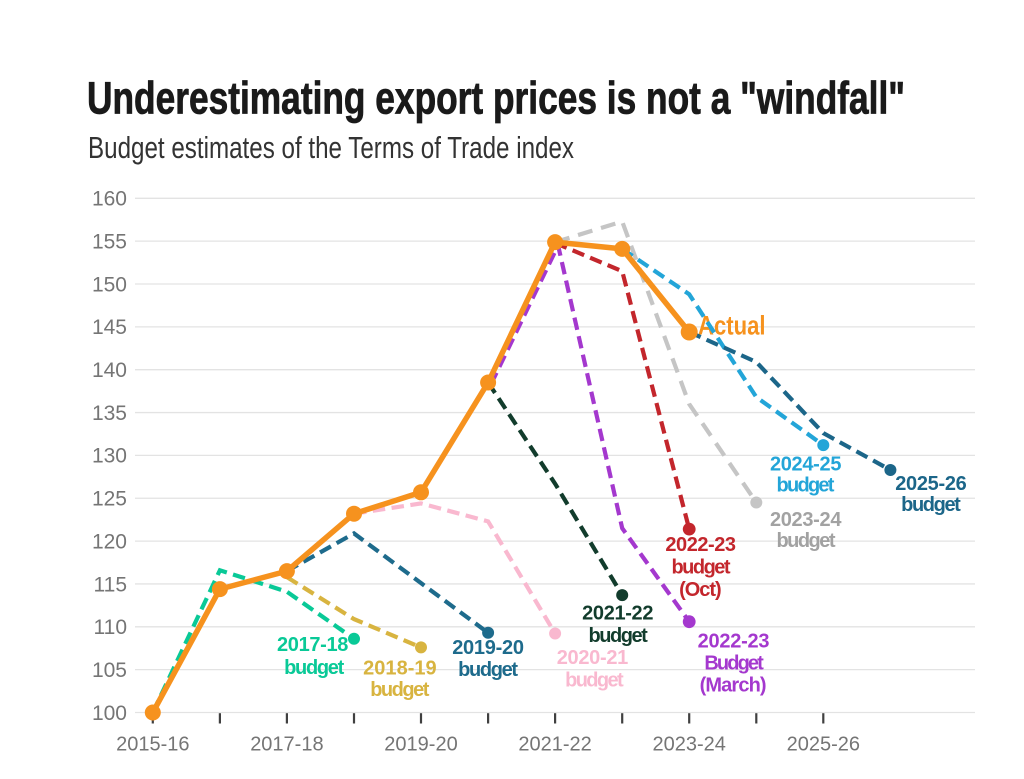  Describe the element at coordinates (109, 241) in the screenshot. I see `svg-text: 155` at that location.